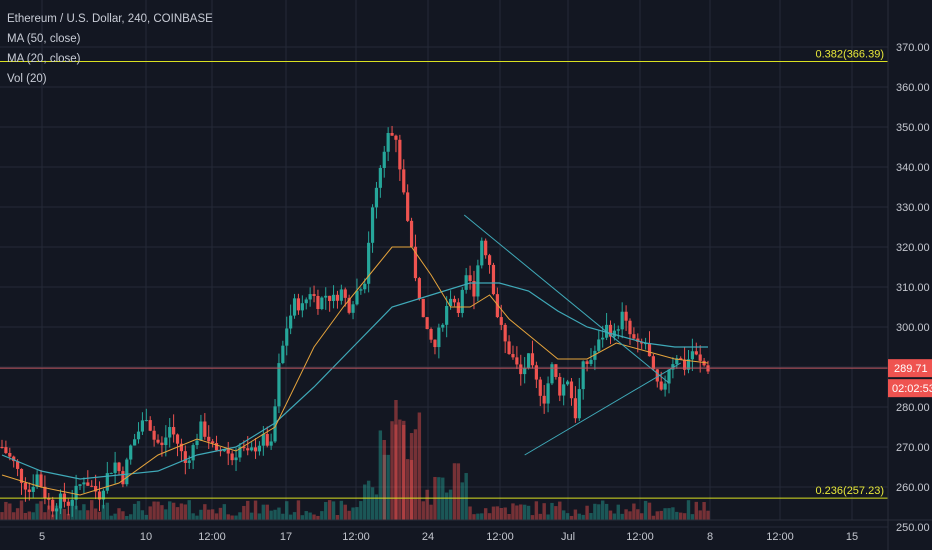  Describe the element at coordinates (27, 79) in the screenshot. I see `volume-legend: Vol (20)` at that location.